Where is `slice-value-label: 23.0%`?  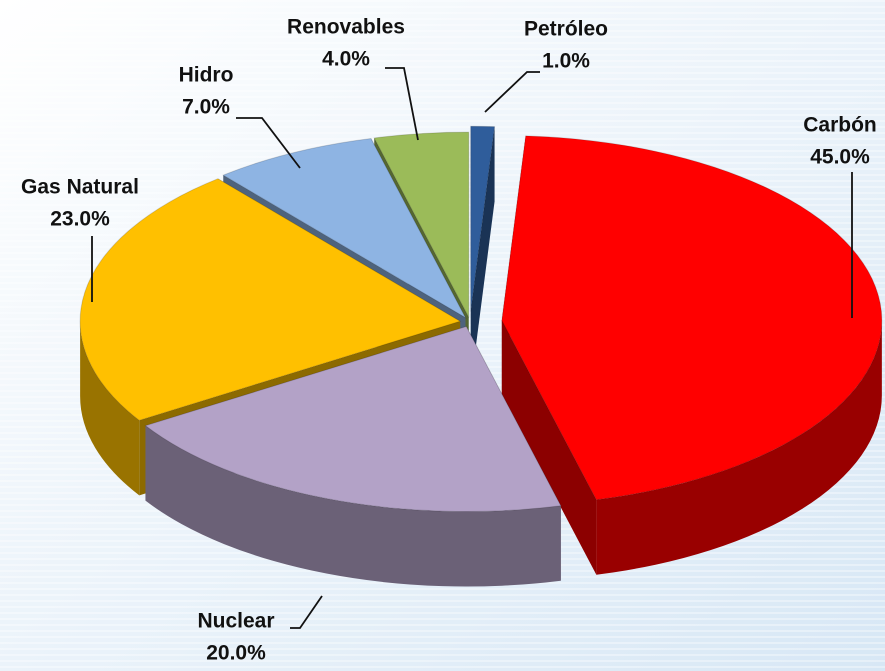
slice-value-label: 23.0% is located at coordinates (80, 219).